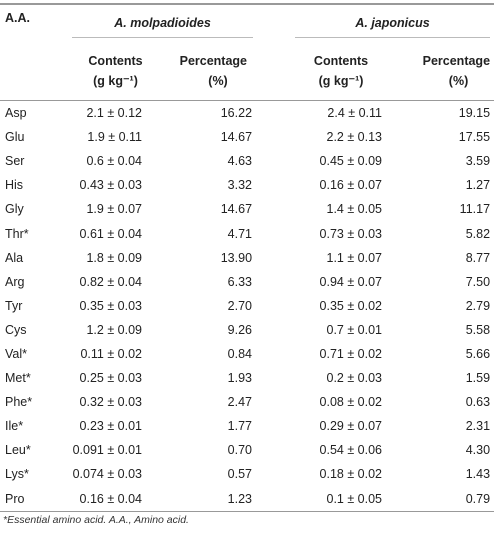  I want to click on cell: 2.1 ± 0.12, so click(114, 113).